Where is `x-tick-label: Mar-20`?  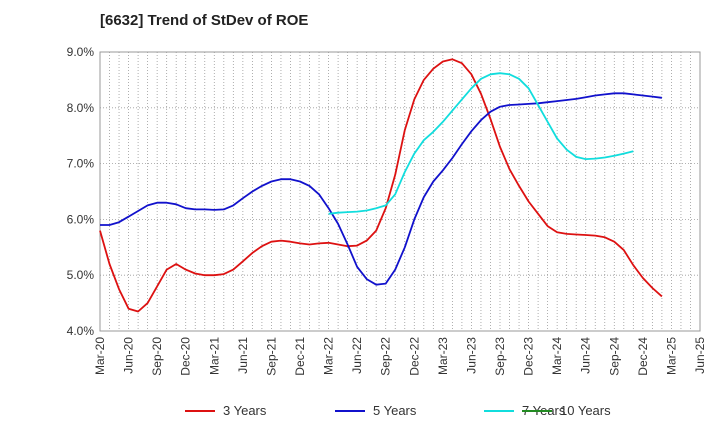
x-tick-label: Mar-20 is located at coordinates (100, 356).